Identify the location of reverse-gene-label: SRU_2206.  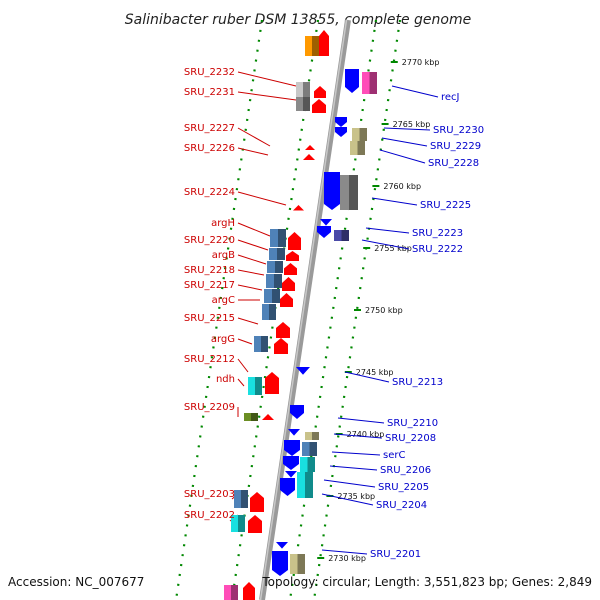
(405, 470).